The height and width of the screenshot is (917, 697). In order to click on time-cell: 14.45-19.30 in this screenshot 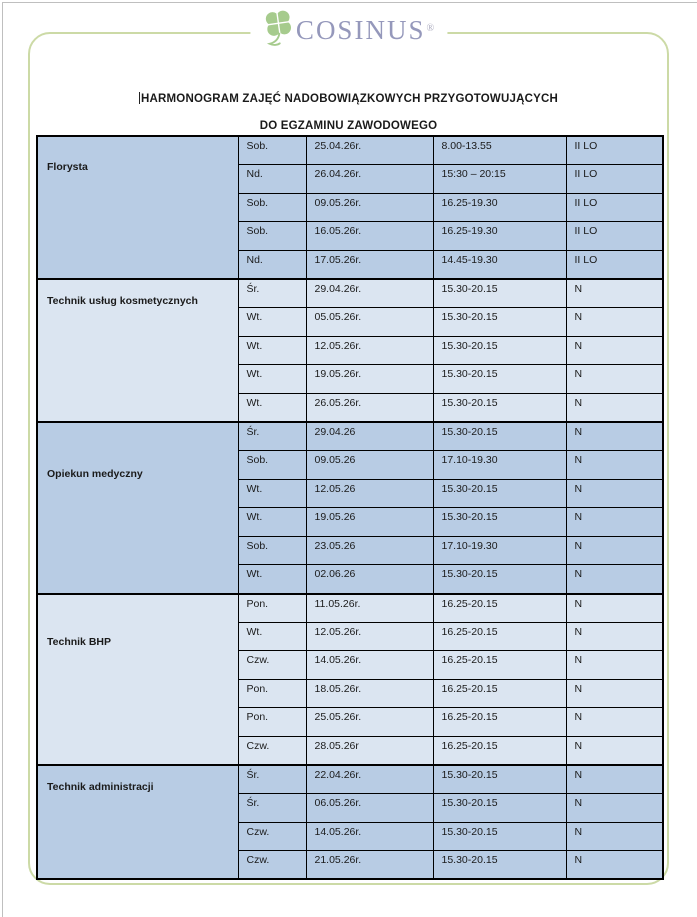, I will do `click(499, 264)`.